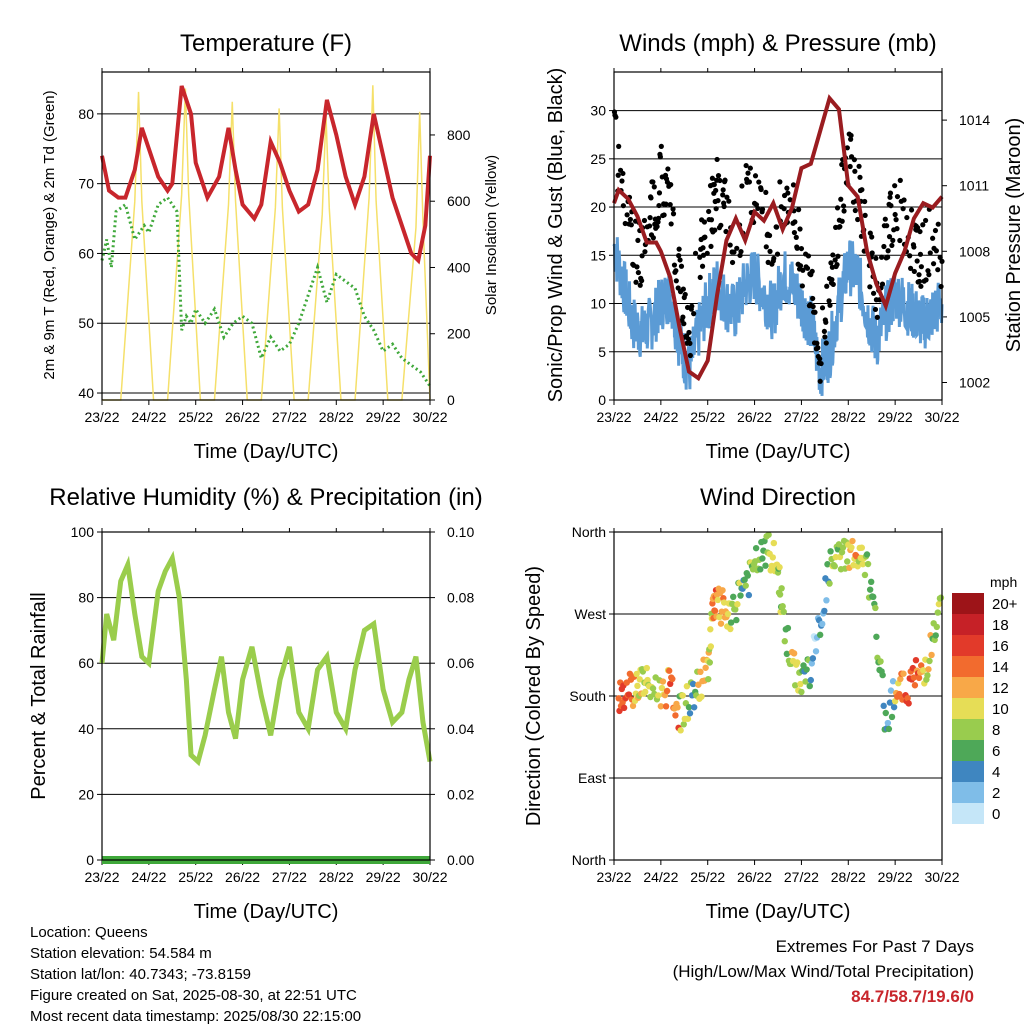 Image resolution: width=1024 pixels, height=1027 pixels. I want to click on x-tick-label: 30/22, so click(429, 877).